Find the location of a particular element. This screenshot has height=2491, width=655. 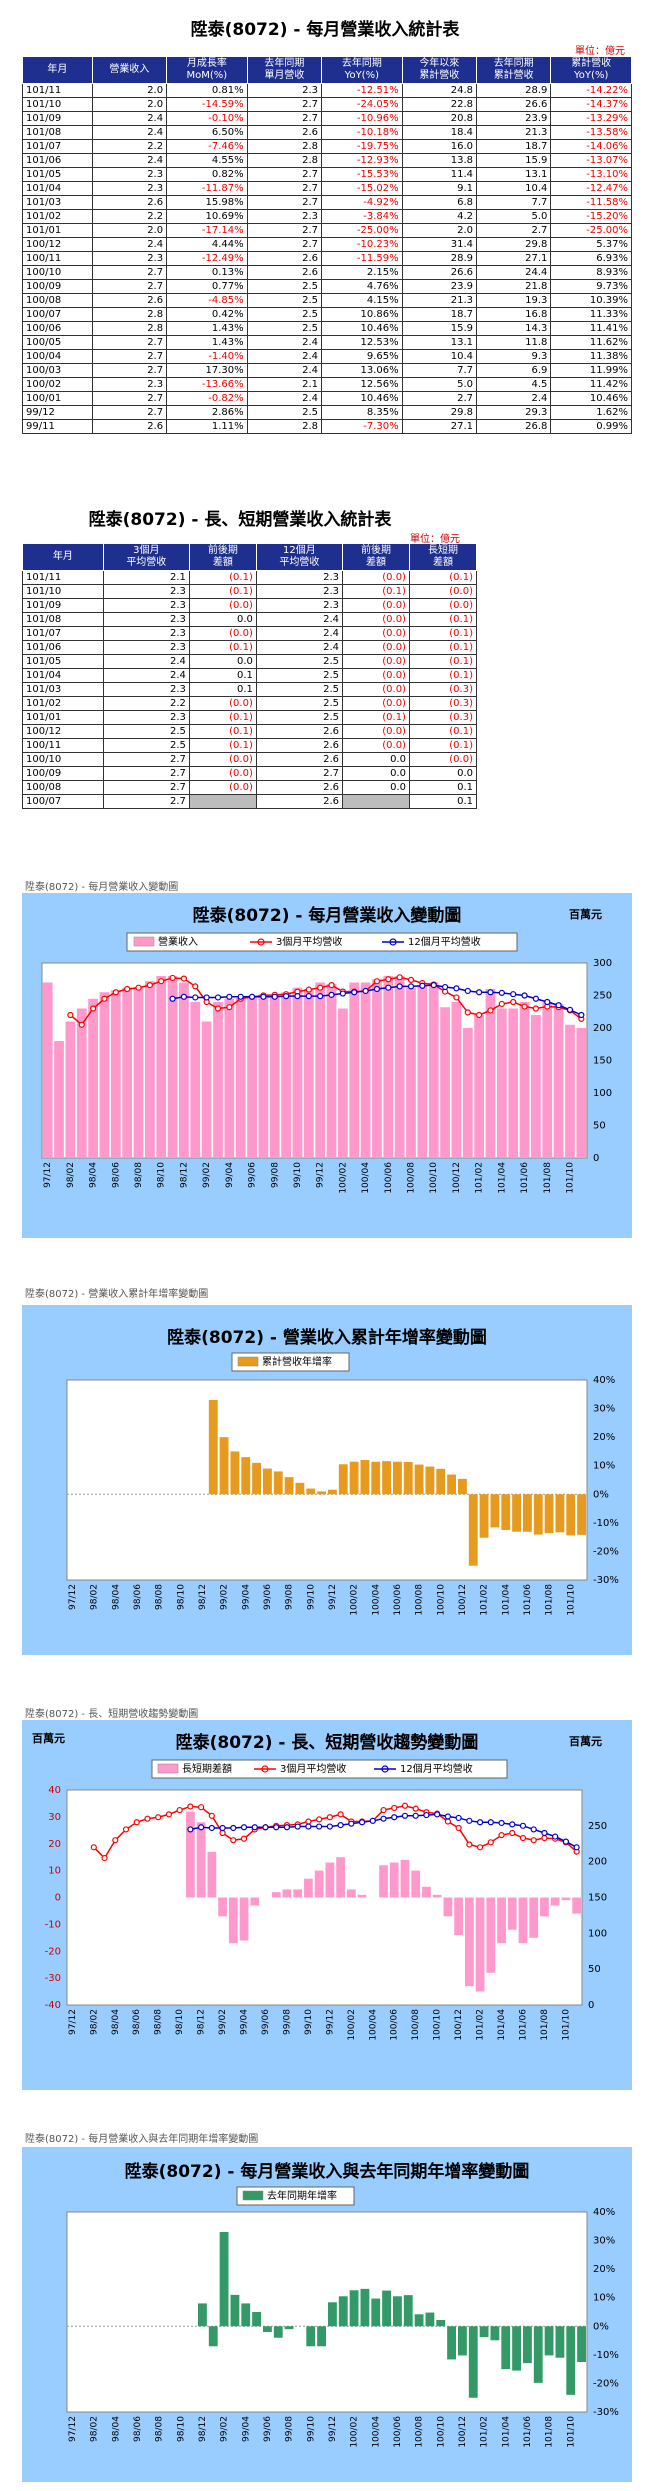

table-cell: 28.9 is located at coordinates (513, 90).